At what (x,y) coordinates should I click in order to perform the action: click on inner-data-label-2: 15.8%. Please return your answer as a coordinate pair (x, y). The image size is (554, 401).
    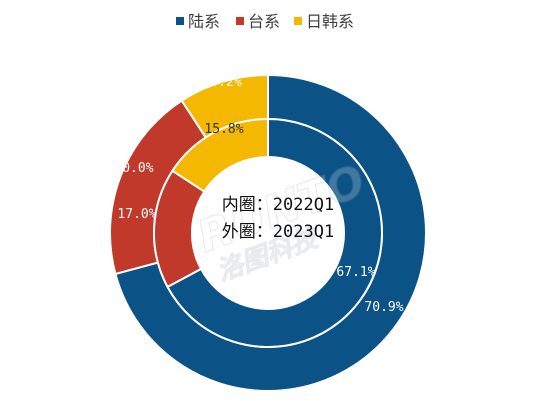
    Looking at the image, I should click on (223, 129).